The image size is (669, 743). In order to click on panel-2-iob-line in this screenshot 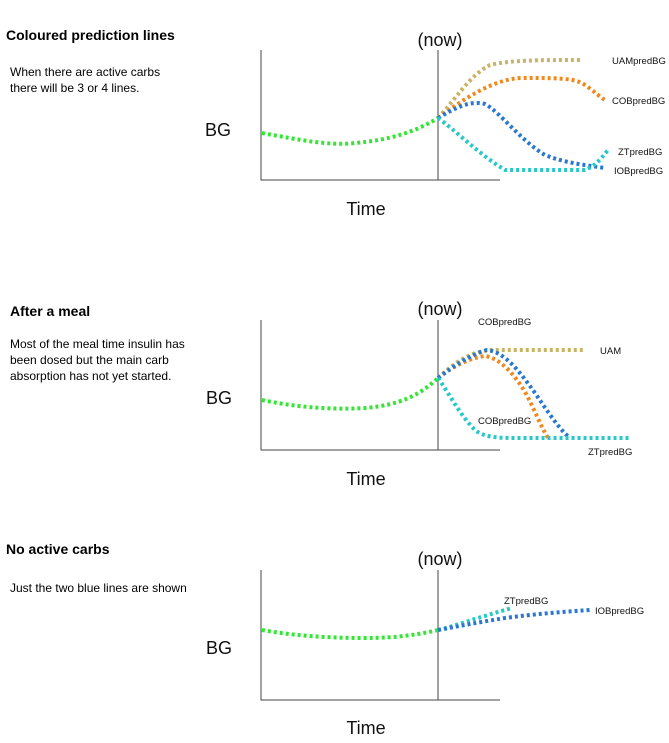, I will do `click(504, 393)`.